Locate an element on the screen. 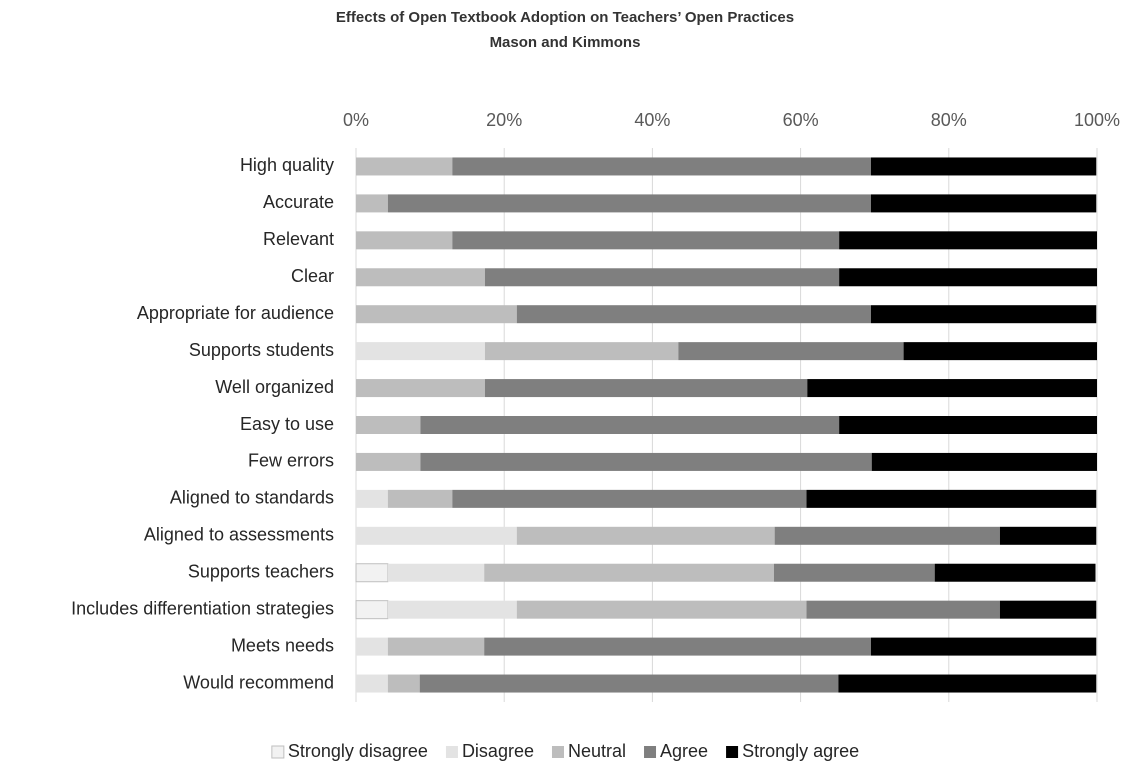 The image size is (1131, 771). x-tick-label: 60% is located at coordinates (801, 120).